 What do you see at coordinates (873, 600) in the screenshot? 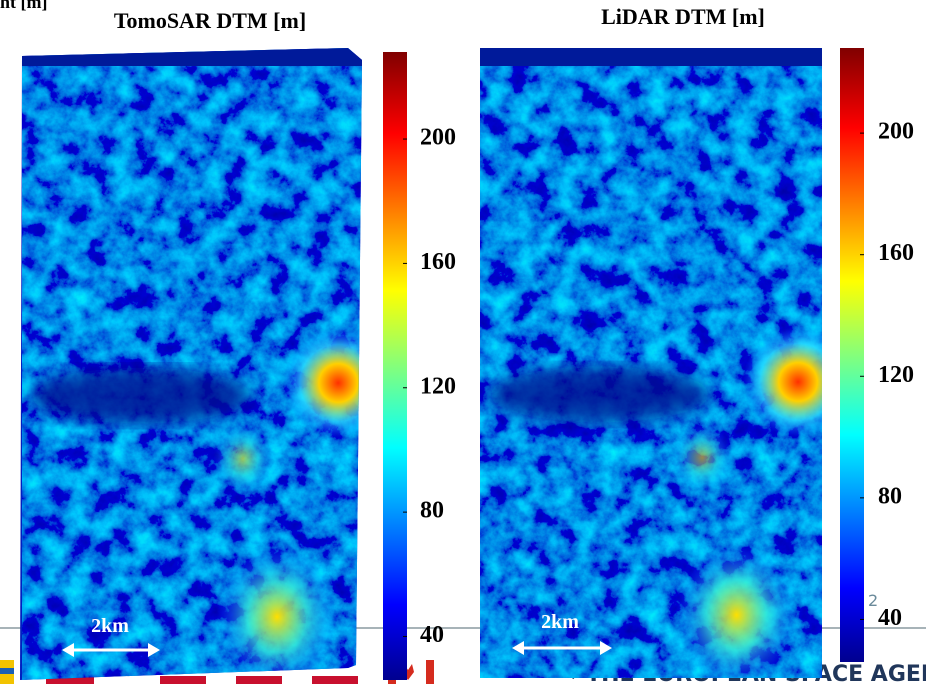
I see `page-number: 2` at bounding box center [873, 600].